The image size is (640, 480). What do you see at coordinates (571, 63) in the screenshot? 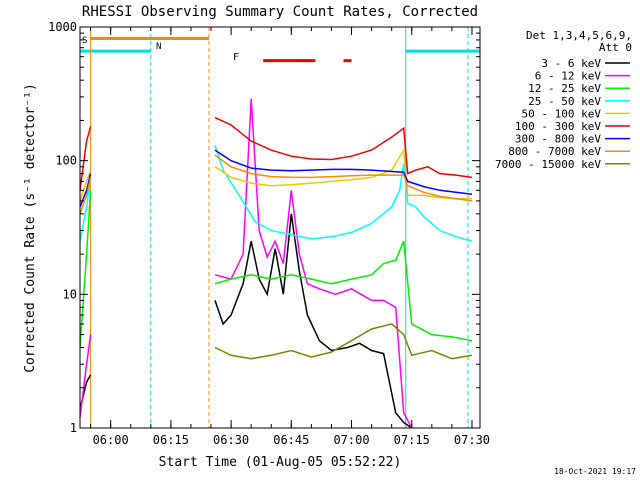
I see `legend-entry-label: 3 - 6 keV` at bounding box center [571, 63].